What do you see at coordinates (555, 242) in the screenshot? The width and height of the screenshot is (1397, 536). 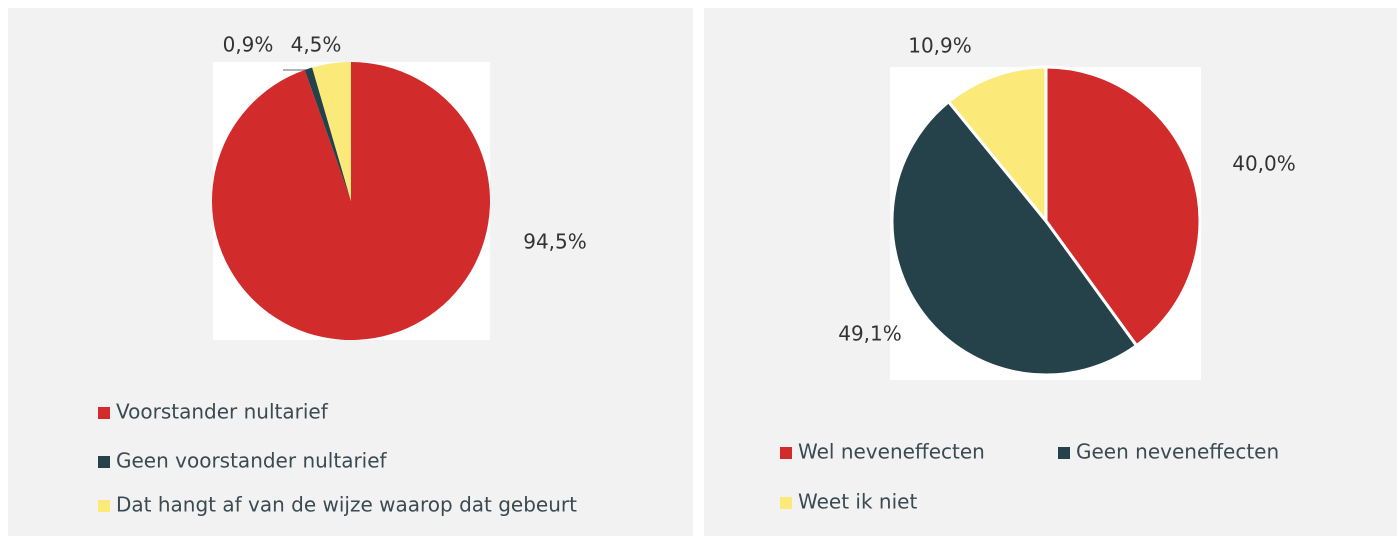 I see `data-label: 94,5%` at bounding box center [555, 242].